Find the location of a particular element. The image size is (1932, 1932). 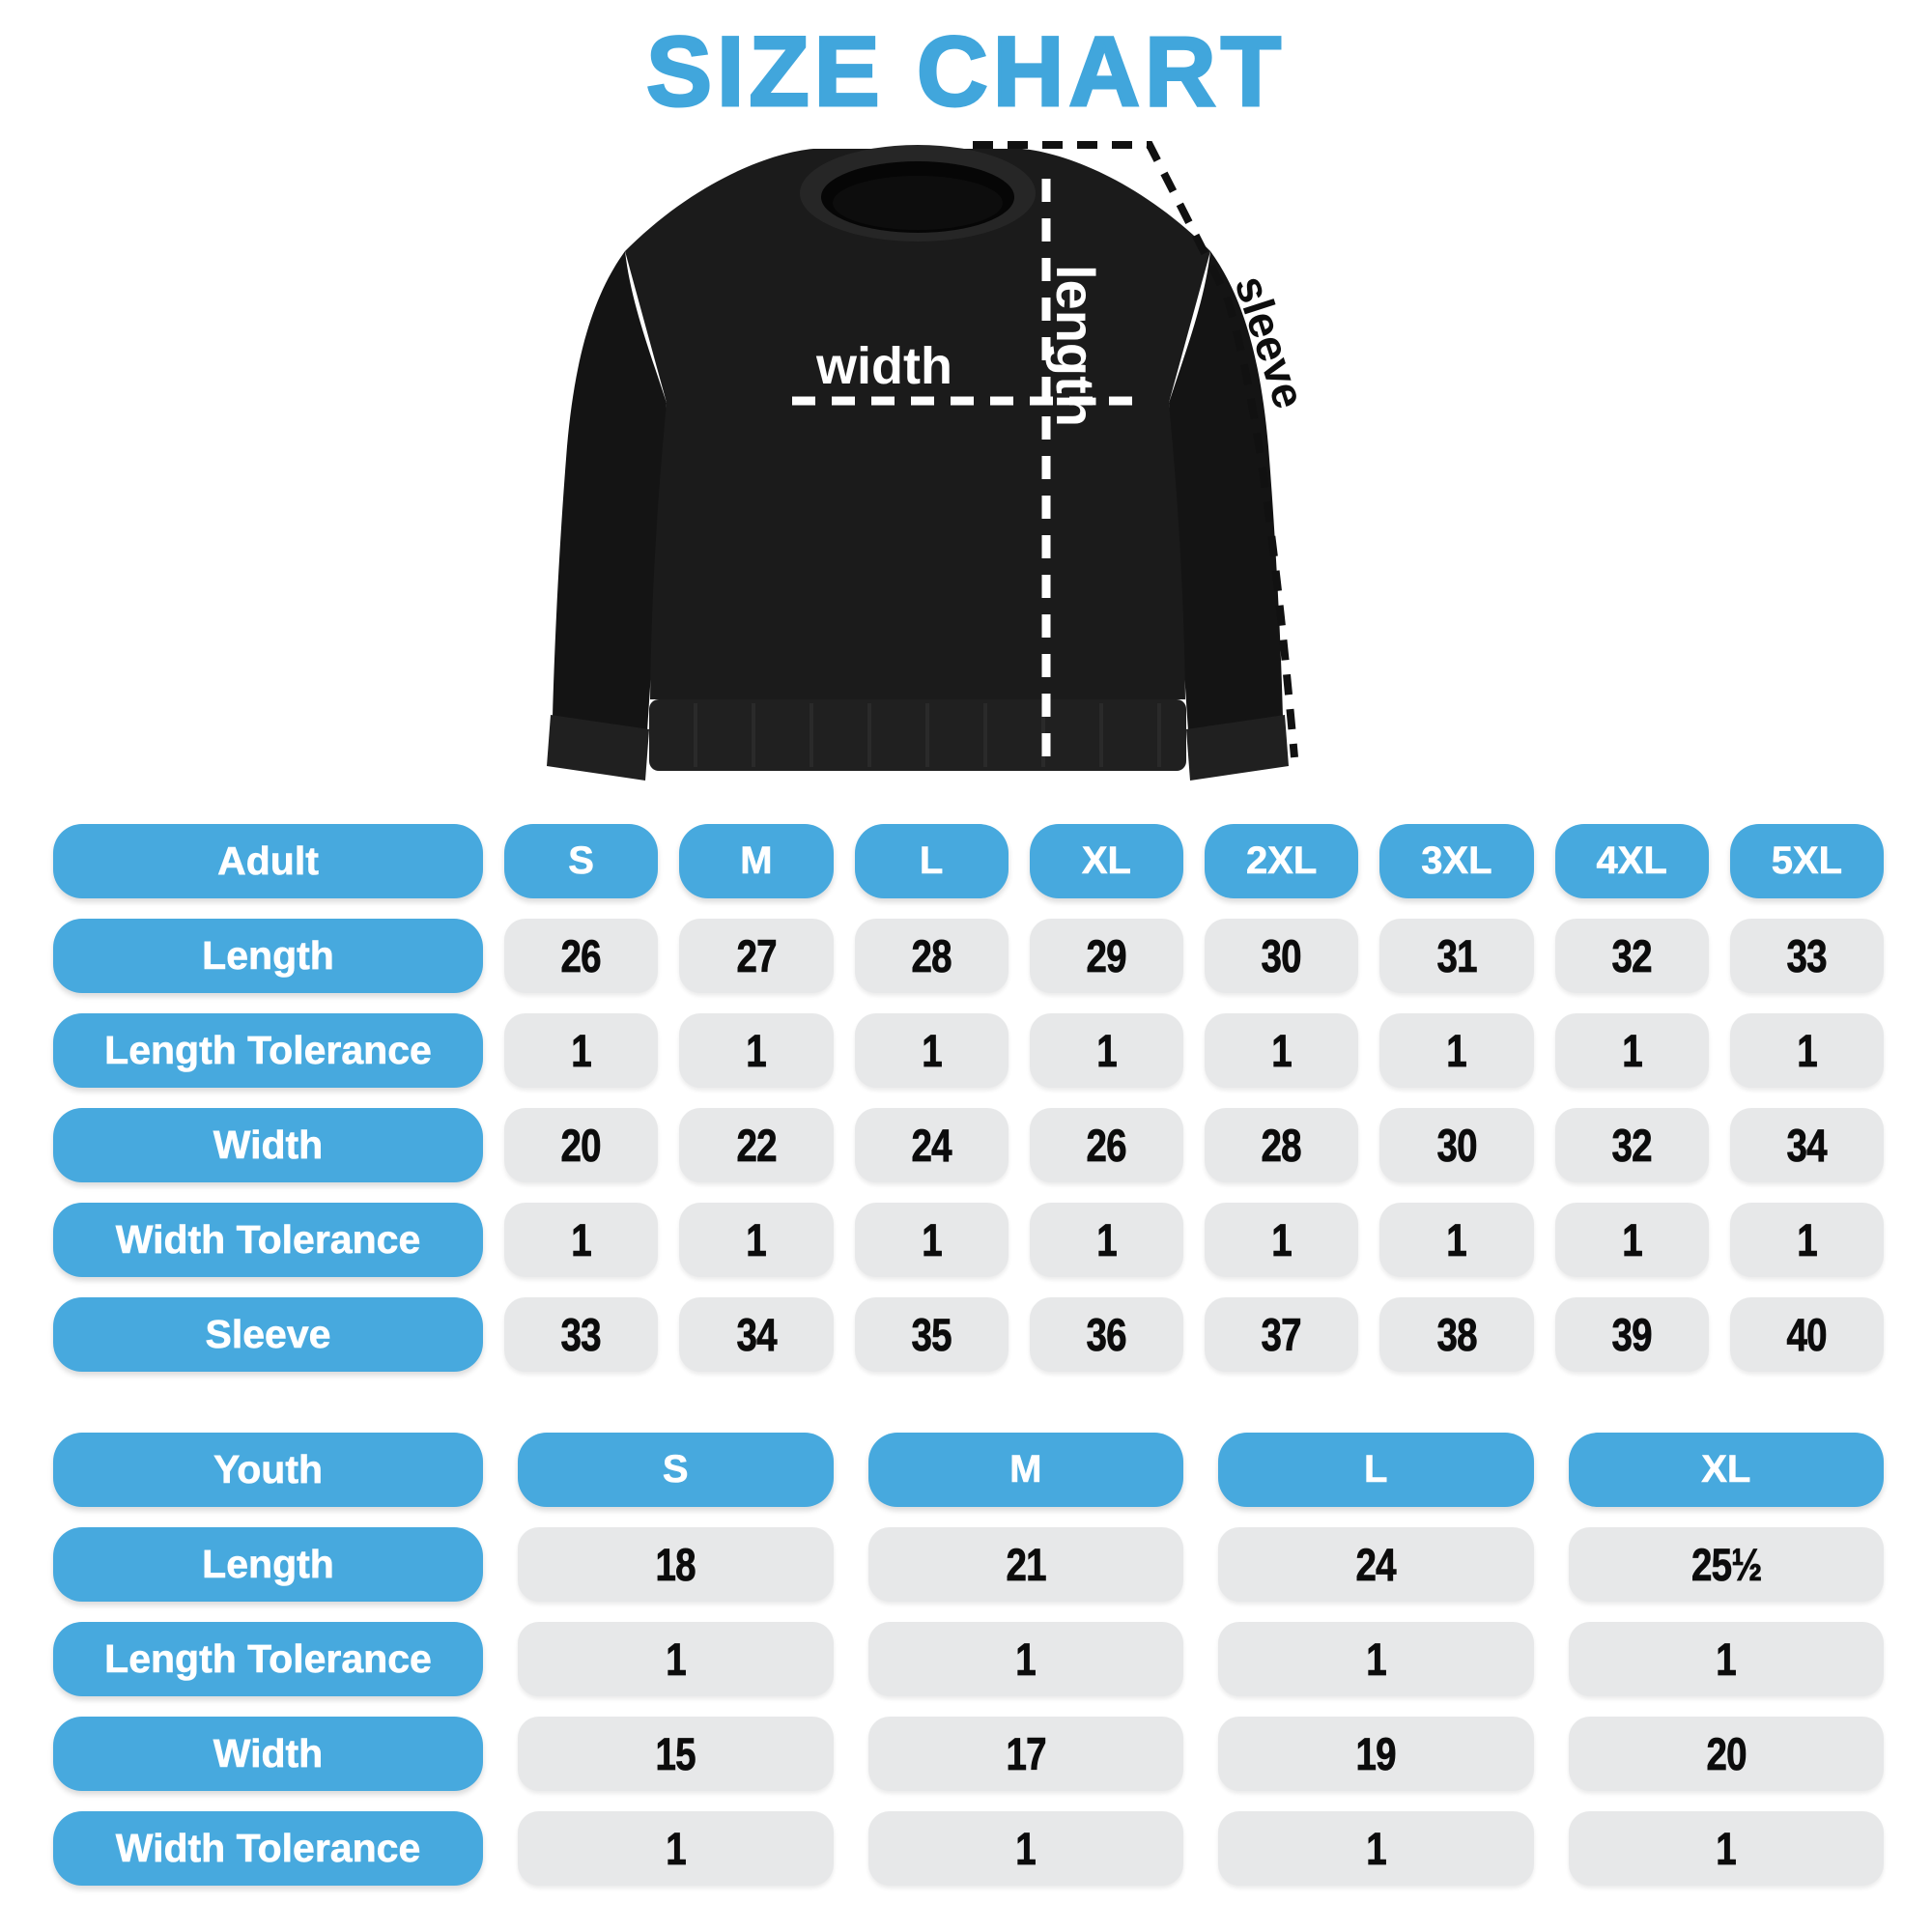

size-cell: 17 is located at coordinates (1025, 1754).